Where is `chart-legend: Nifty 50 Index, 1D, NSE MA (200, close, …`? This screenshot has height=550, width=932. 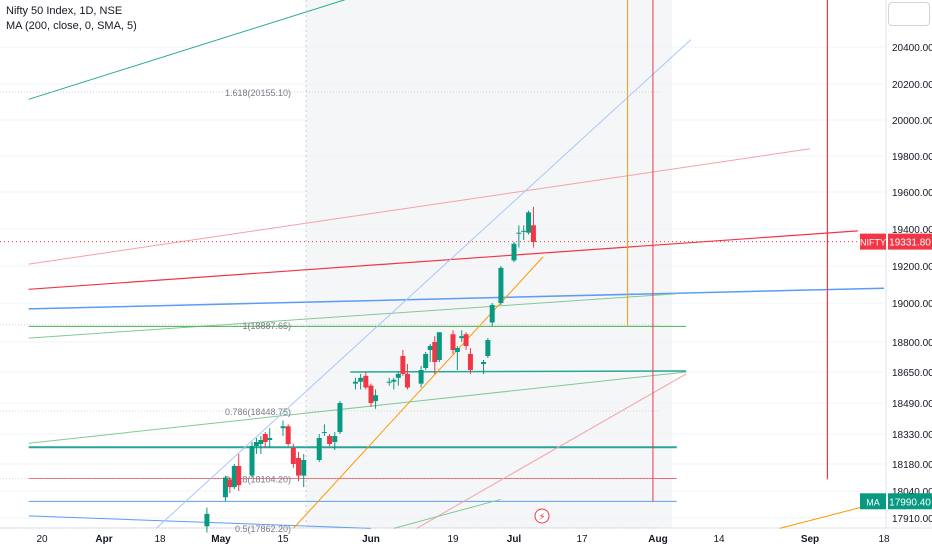 chart-legend: Nifty 50 Index, 1D, NSE MA (200, close, … is located at coordinates (71, 19).